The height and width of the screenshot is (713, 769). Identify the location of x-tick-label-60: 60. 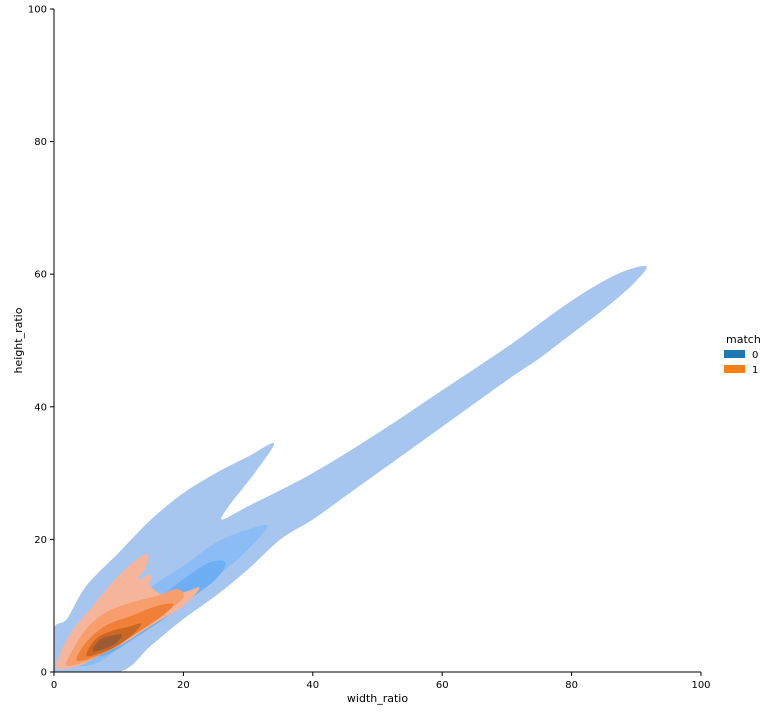
(442, 685).